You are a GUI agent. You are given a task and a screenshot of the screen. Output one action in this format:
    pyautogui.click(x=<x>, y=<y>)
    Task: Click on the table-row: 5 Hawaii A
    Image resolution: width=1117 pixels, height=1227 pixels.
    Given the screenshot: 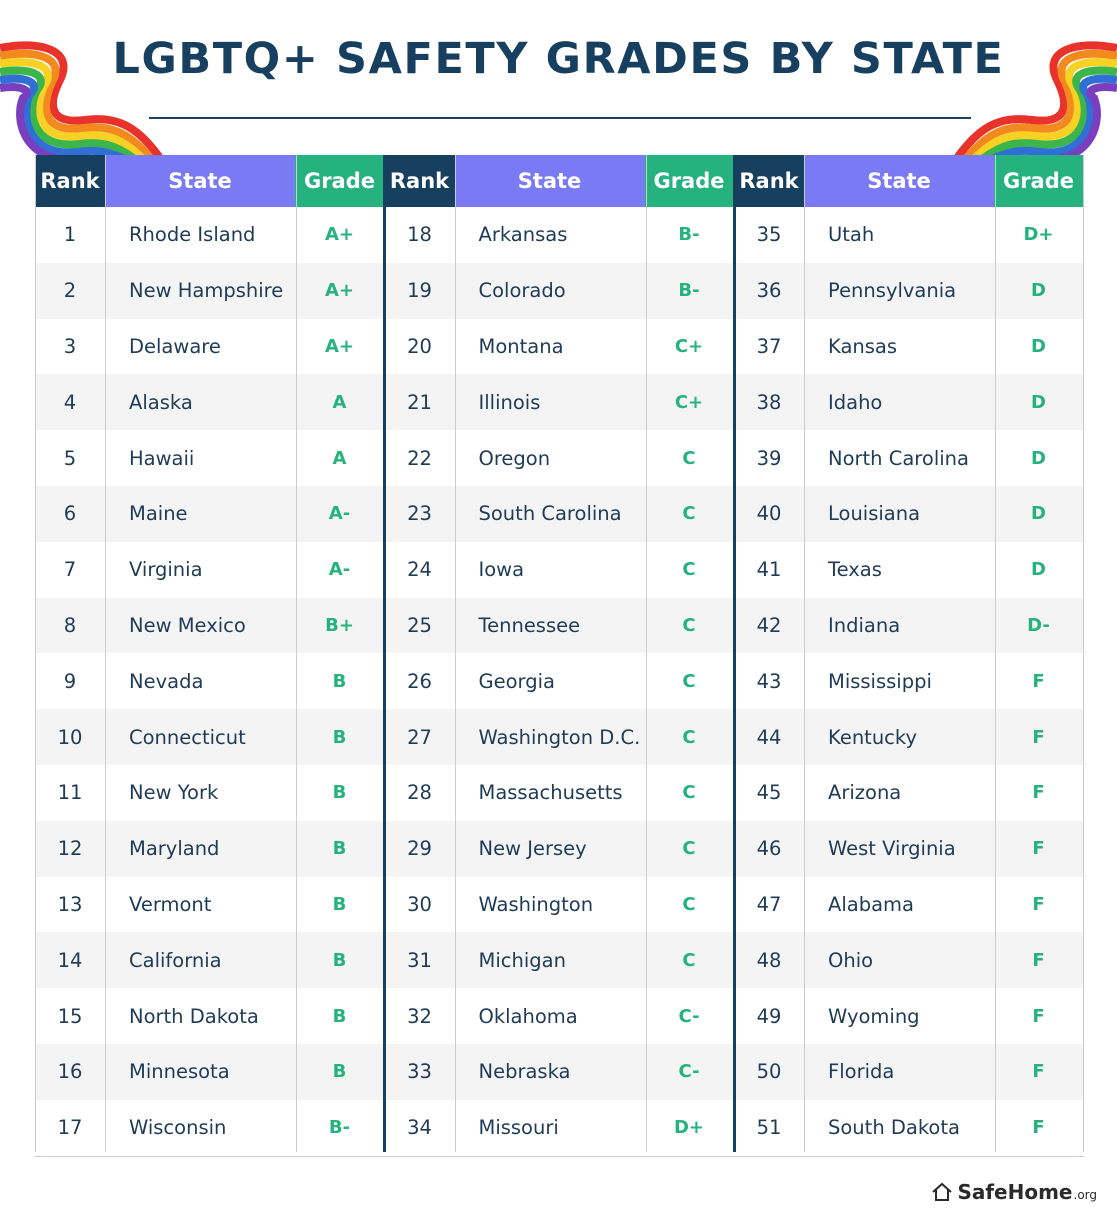 What is the action you would take?
    pyautogui.click(x=209, y=458)
    